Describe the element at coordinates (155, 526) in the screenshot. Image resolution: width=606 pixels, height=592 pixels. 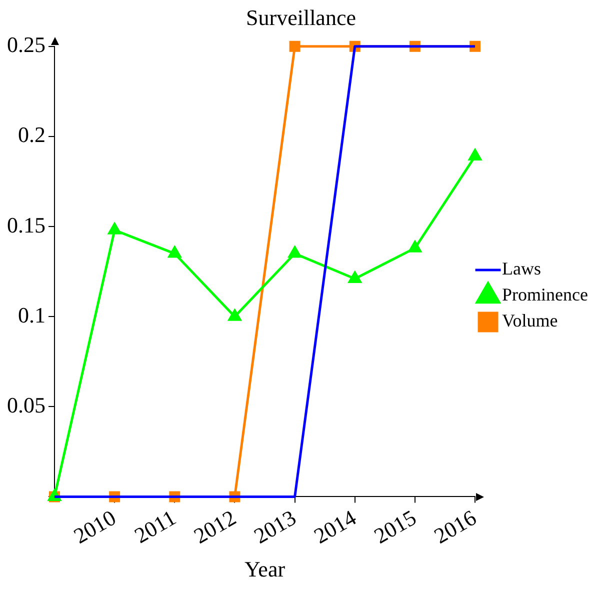
I see `x-tick-label: 2011` at that location.